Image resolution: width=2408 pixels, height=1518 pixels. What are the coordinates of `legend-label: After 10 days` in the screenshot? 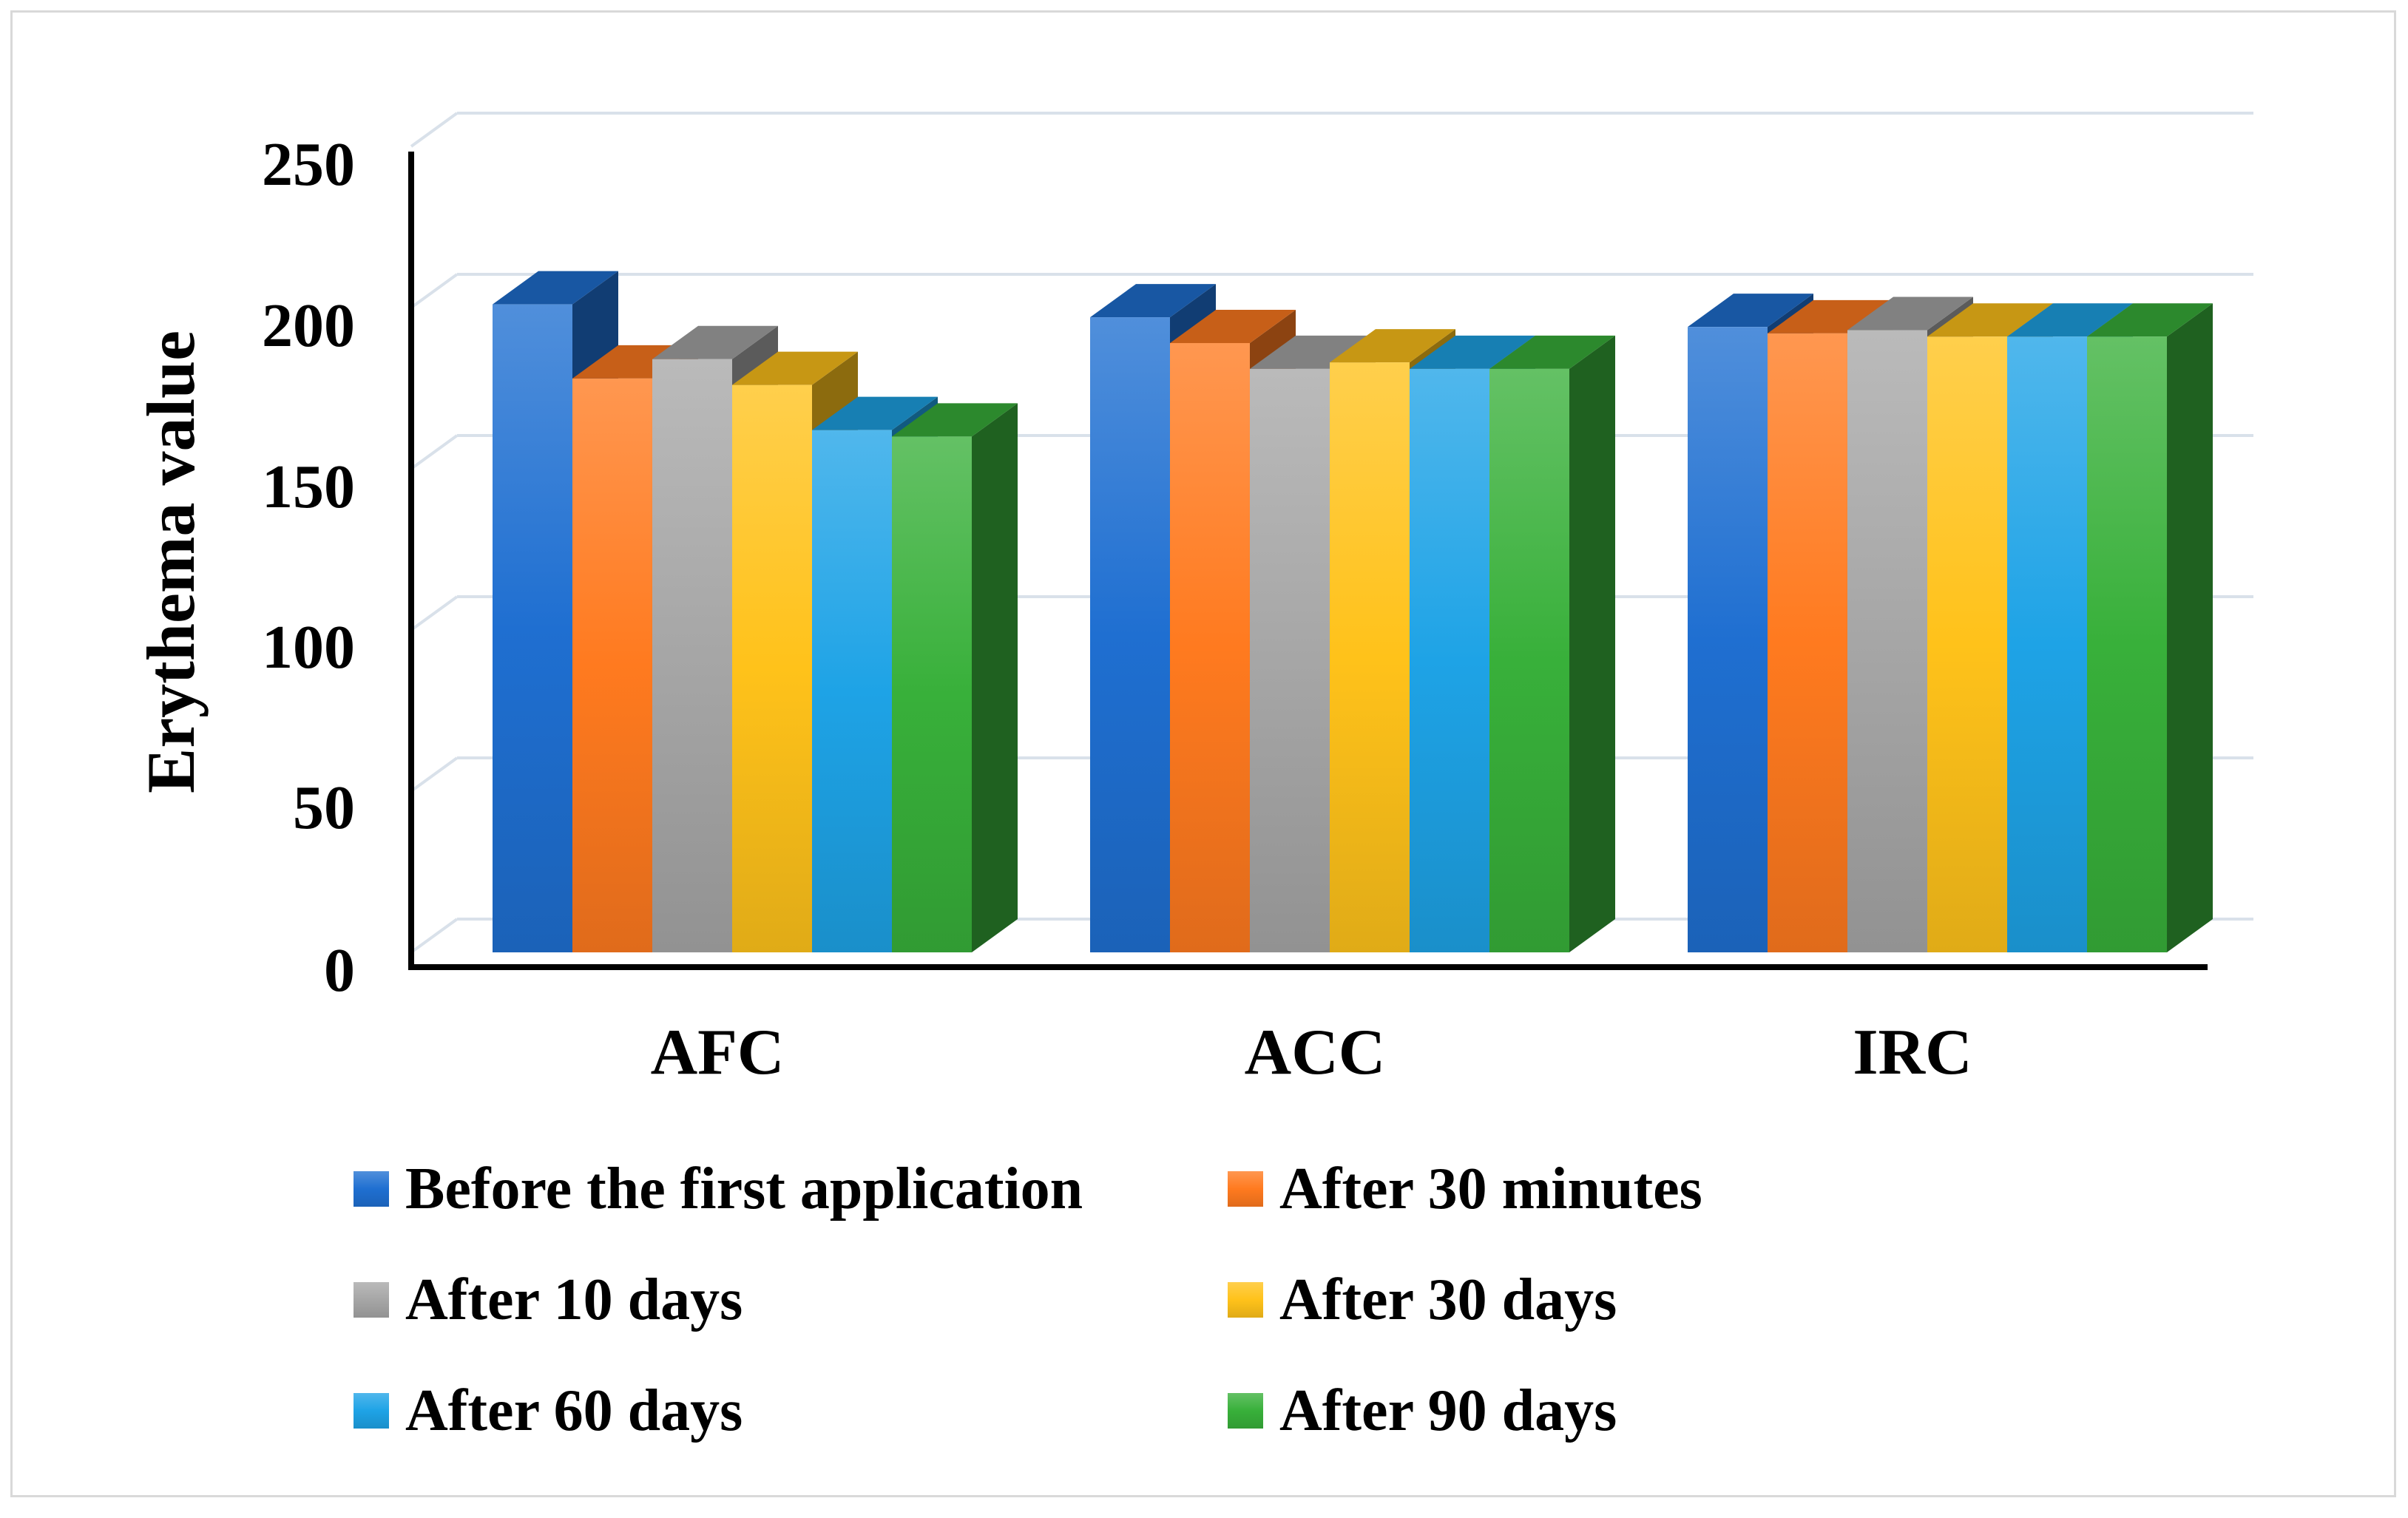 It's located at (574, 1299).